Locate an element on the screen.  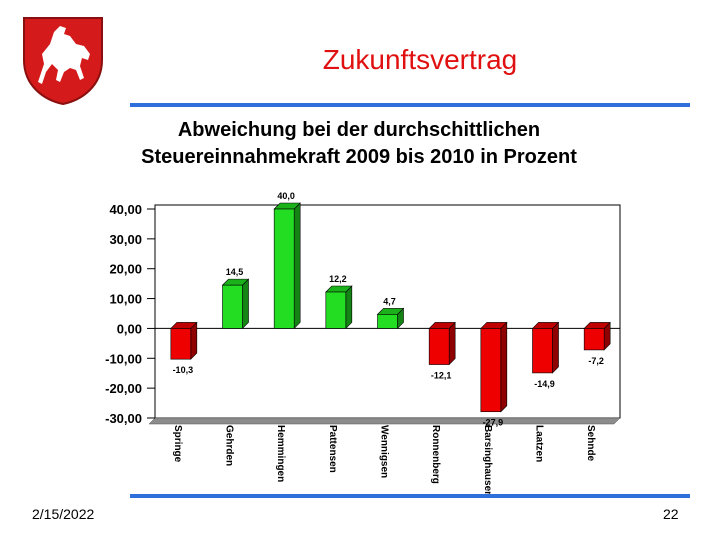
y-tick-label: 40,00 is located at coordinates (125, 209).